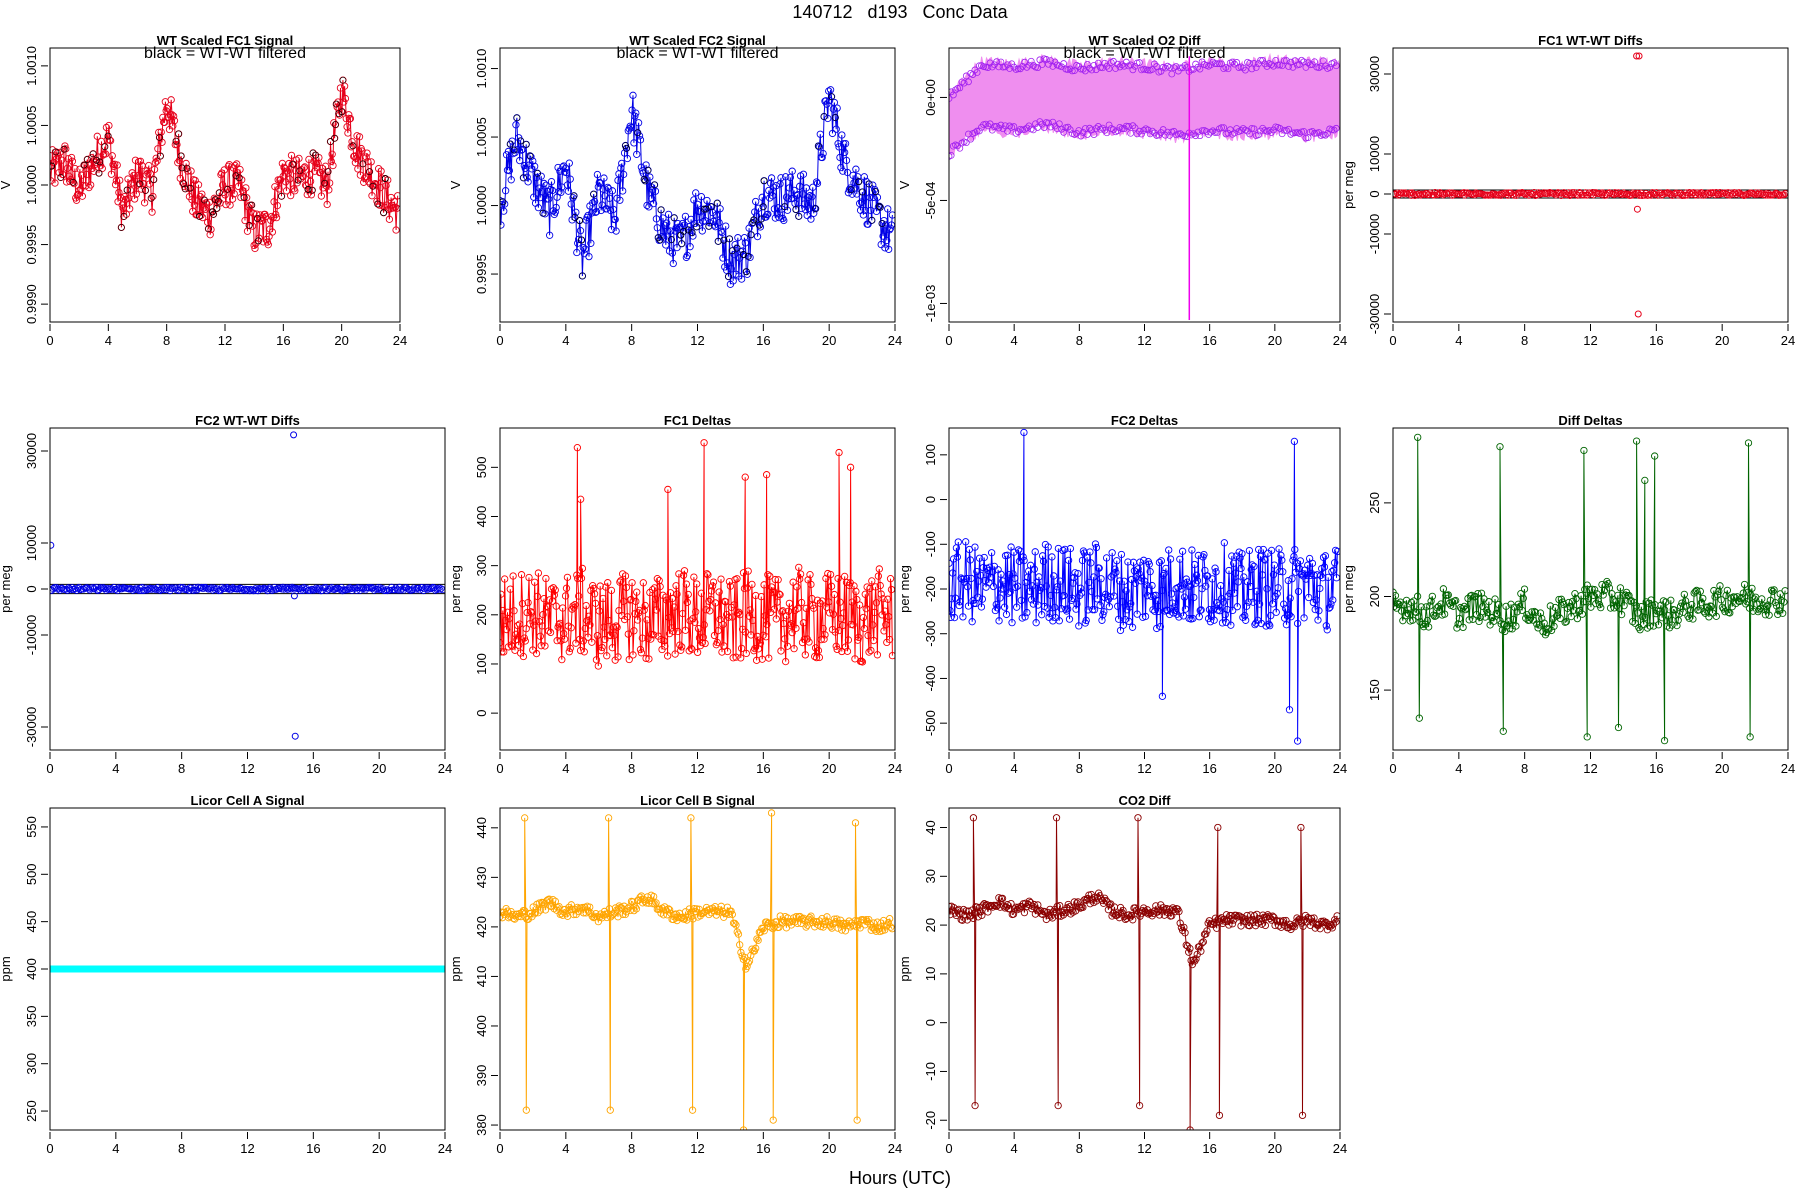  Describe the element at coordinates (697, 554) in the screenshot. I see `plot-area-fc1d` at that location.